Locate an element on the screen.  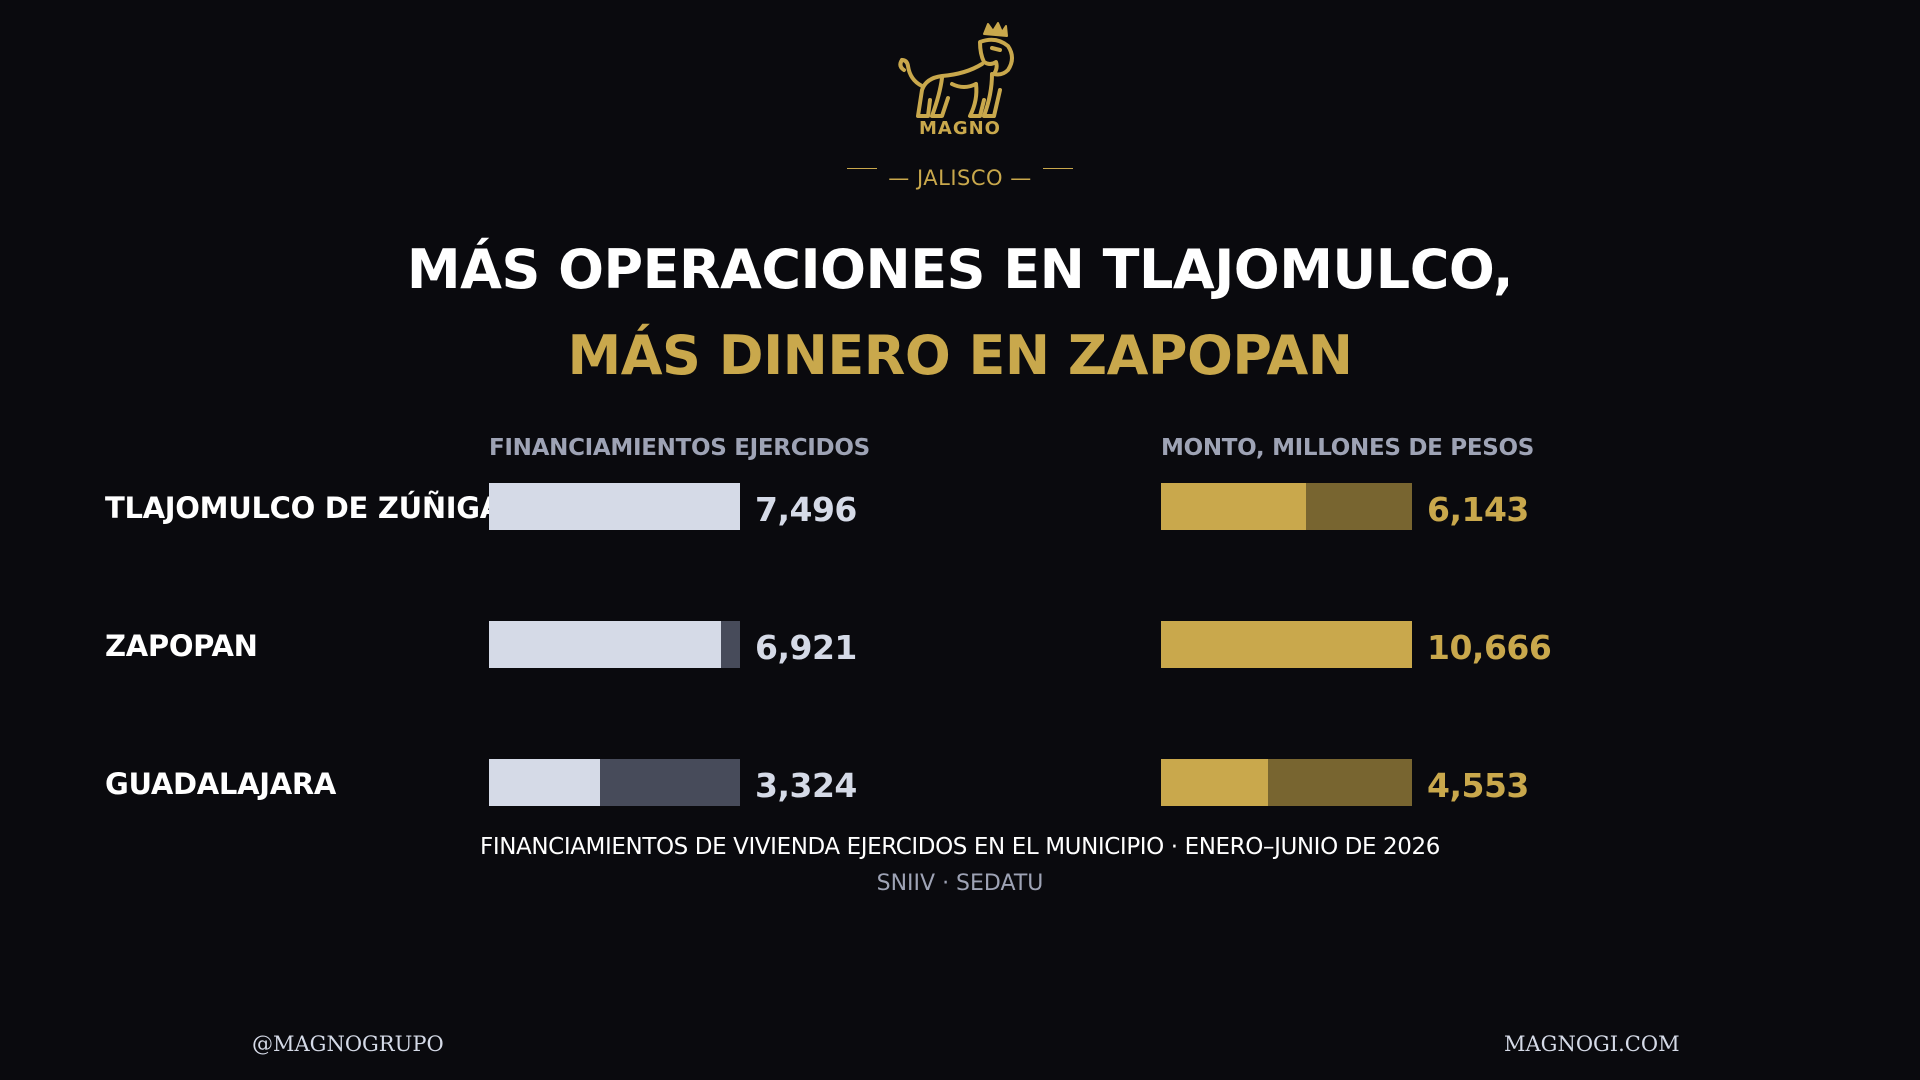
headline-line-1: MÁS OPERACIONES EN TLAJOMULCO, is located at coordinates (960, 269).